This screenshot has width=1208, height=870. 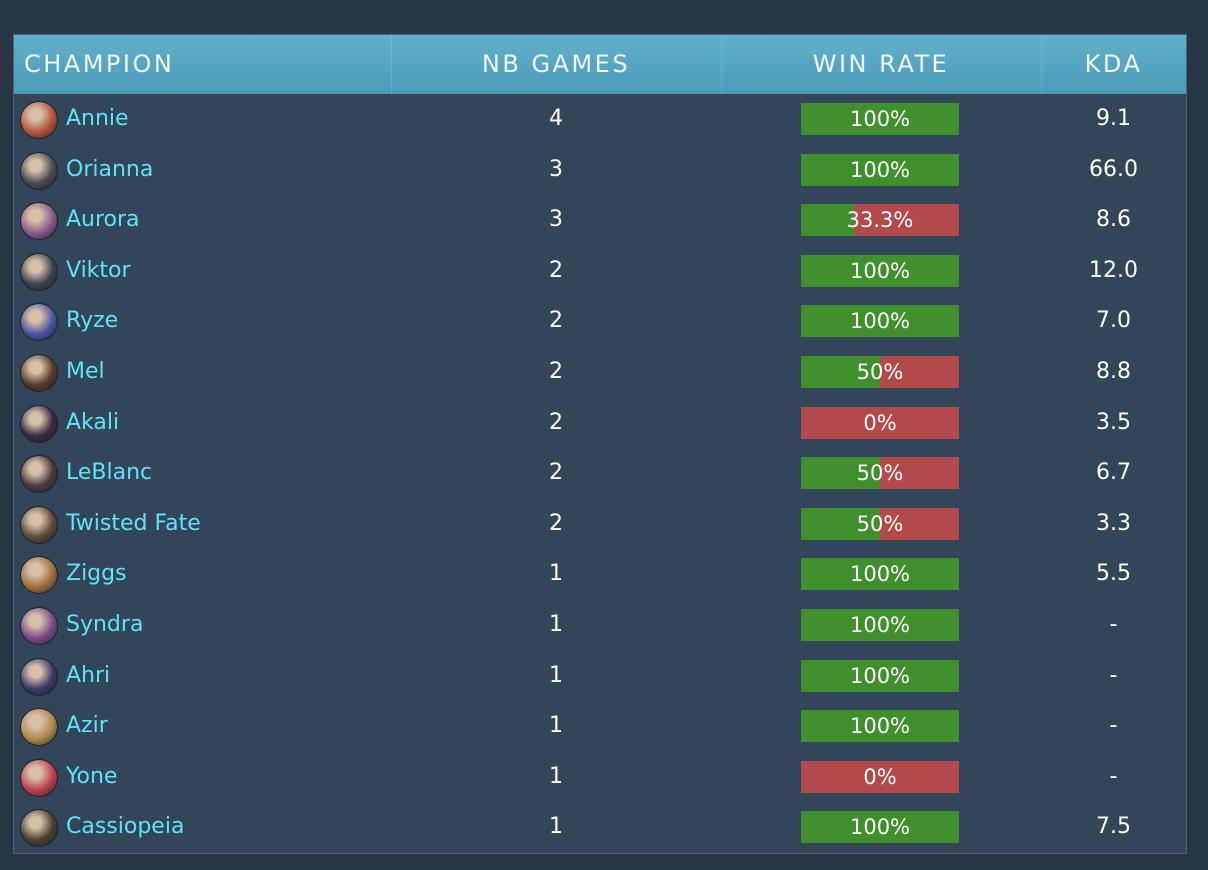 What do you see at coordinates (1113, 473) in the screenshot?
I see `kda-value: 6.7` at bounding box center [1113, 473].